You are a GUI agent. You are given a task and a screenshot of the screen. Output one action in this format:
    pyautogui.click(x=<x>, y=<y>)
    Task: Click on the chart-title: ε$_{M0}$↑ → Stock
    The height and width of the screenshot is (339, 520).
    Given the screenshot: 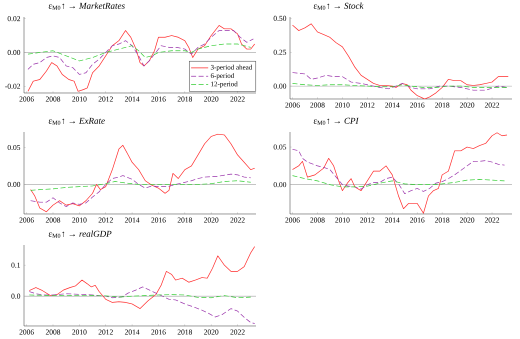 What is the action you would take?
    pyautogui.click(x=339, y=6)
    